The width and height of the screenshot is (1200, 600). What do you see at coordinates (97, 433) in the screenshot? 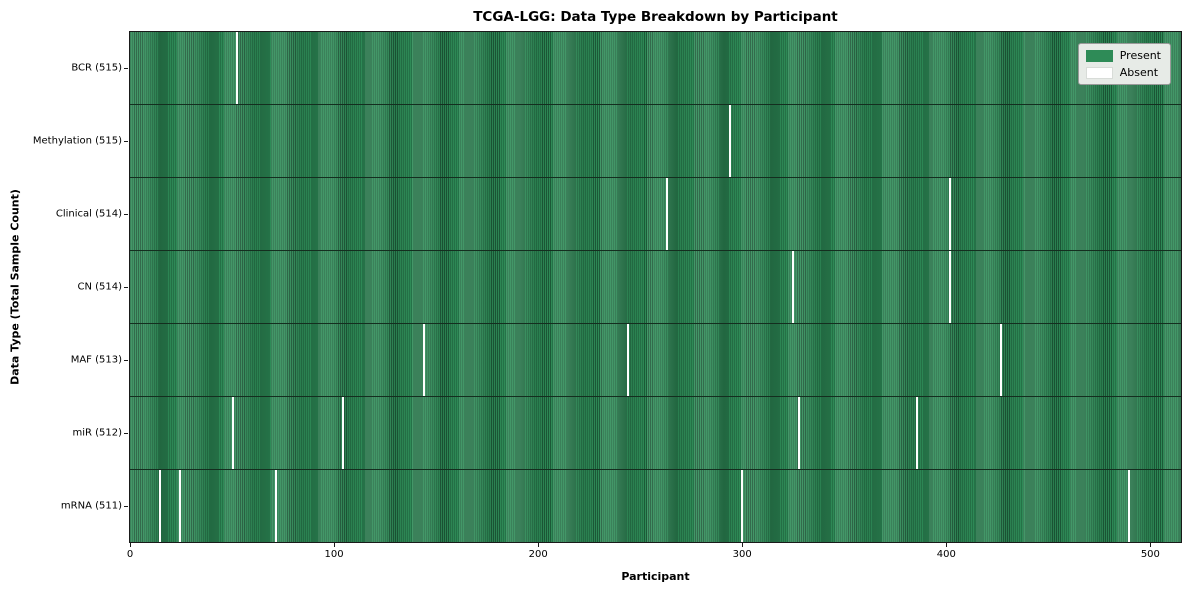
I see `ytick-label-mir: miR (512)` at bounding box center [97, 433].